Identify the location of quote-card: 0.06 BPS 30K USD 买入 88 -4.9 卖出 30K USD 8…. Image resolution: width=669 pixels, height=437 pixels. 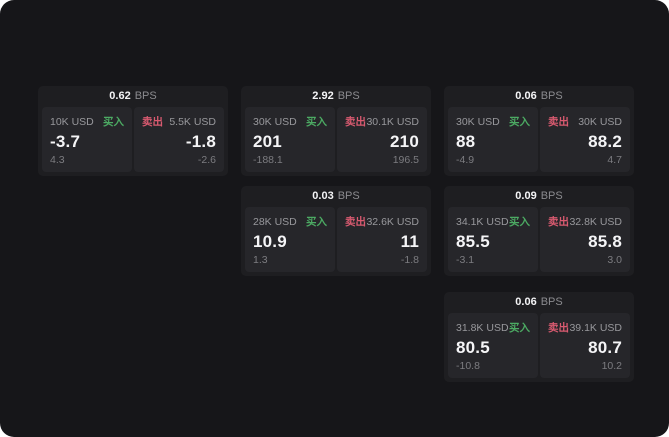
(539, 131).